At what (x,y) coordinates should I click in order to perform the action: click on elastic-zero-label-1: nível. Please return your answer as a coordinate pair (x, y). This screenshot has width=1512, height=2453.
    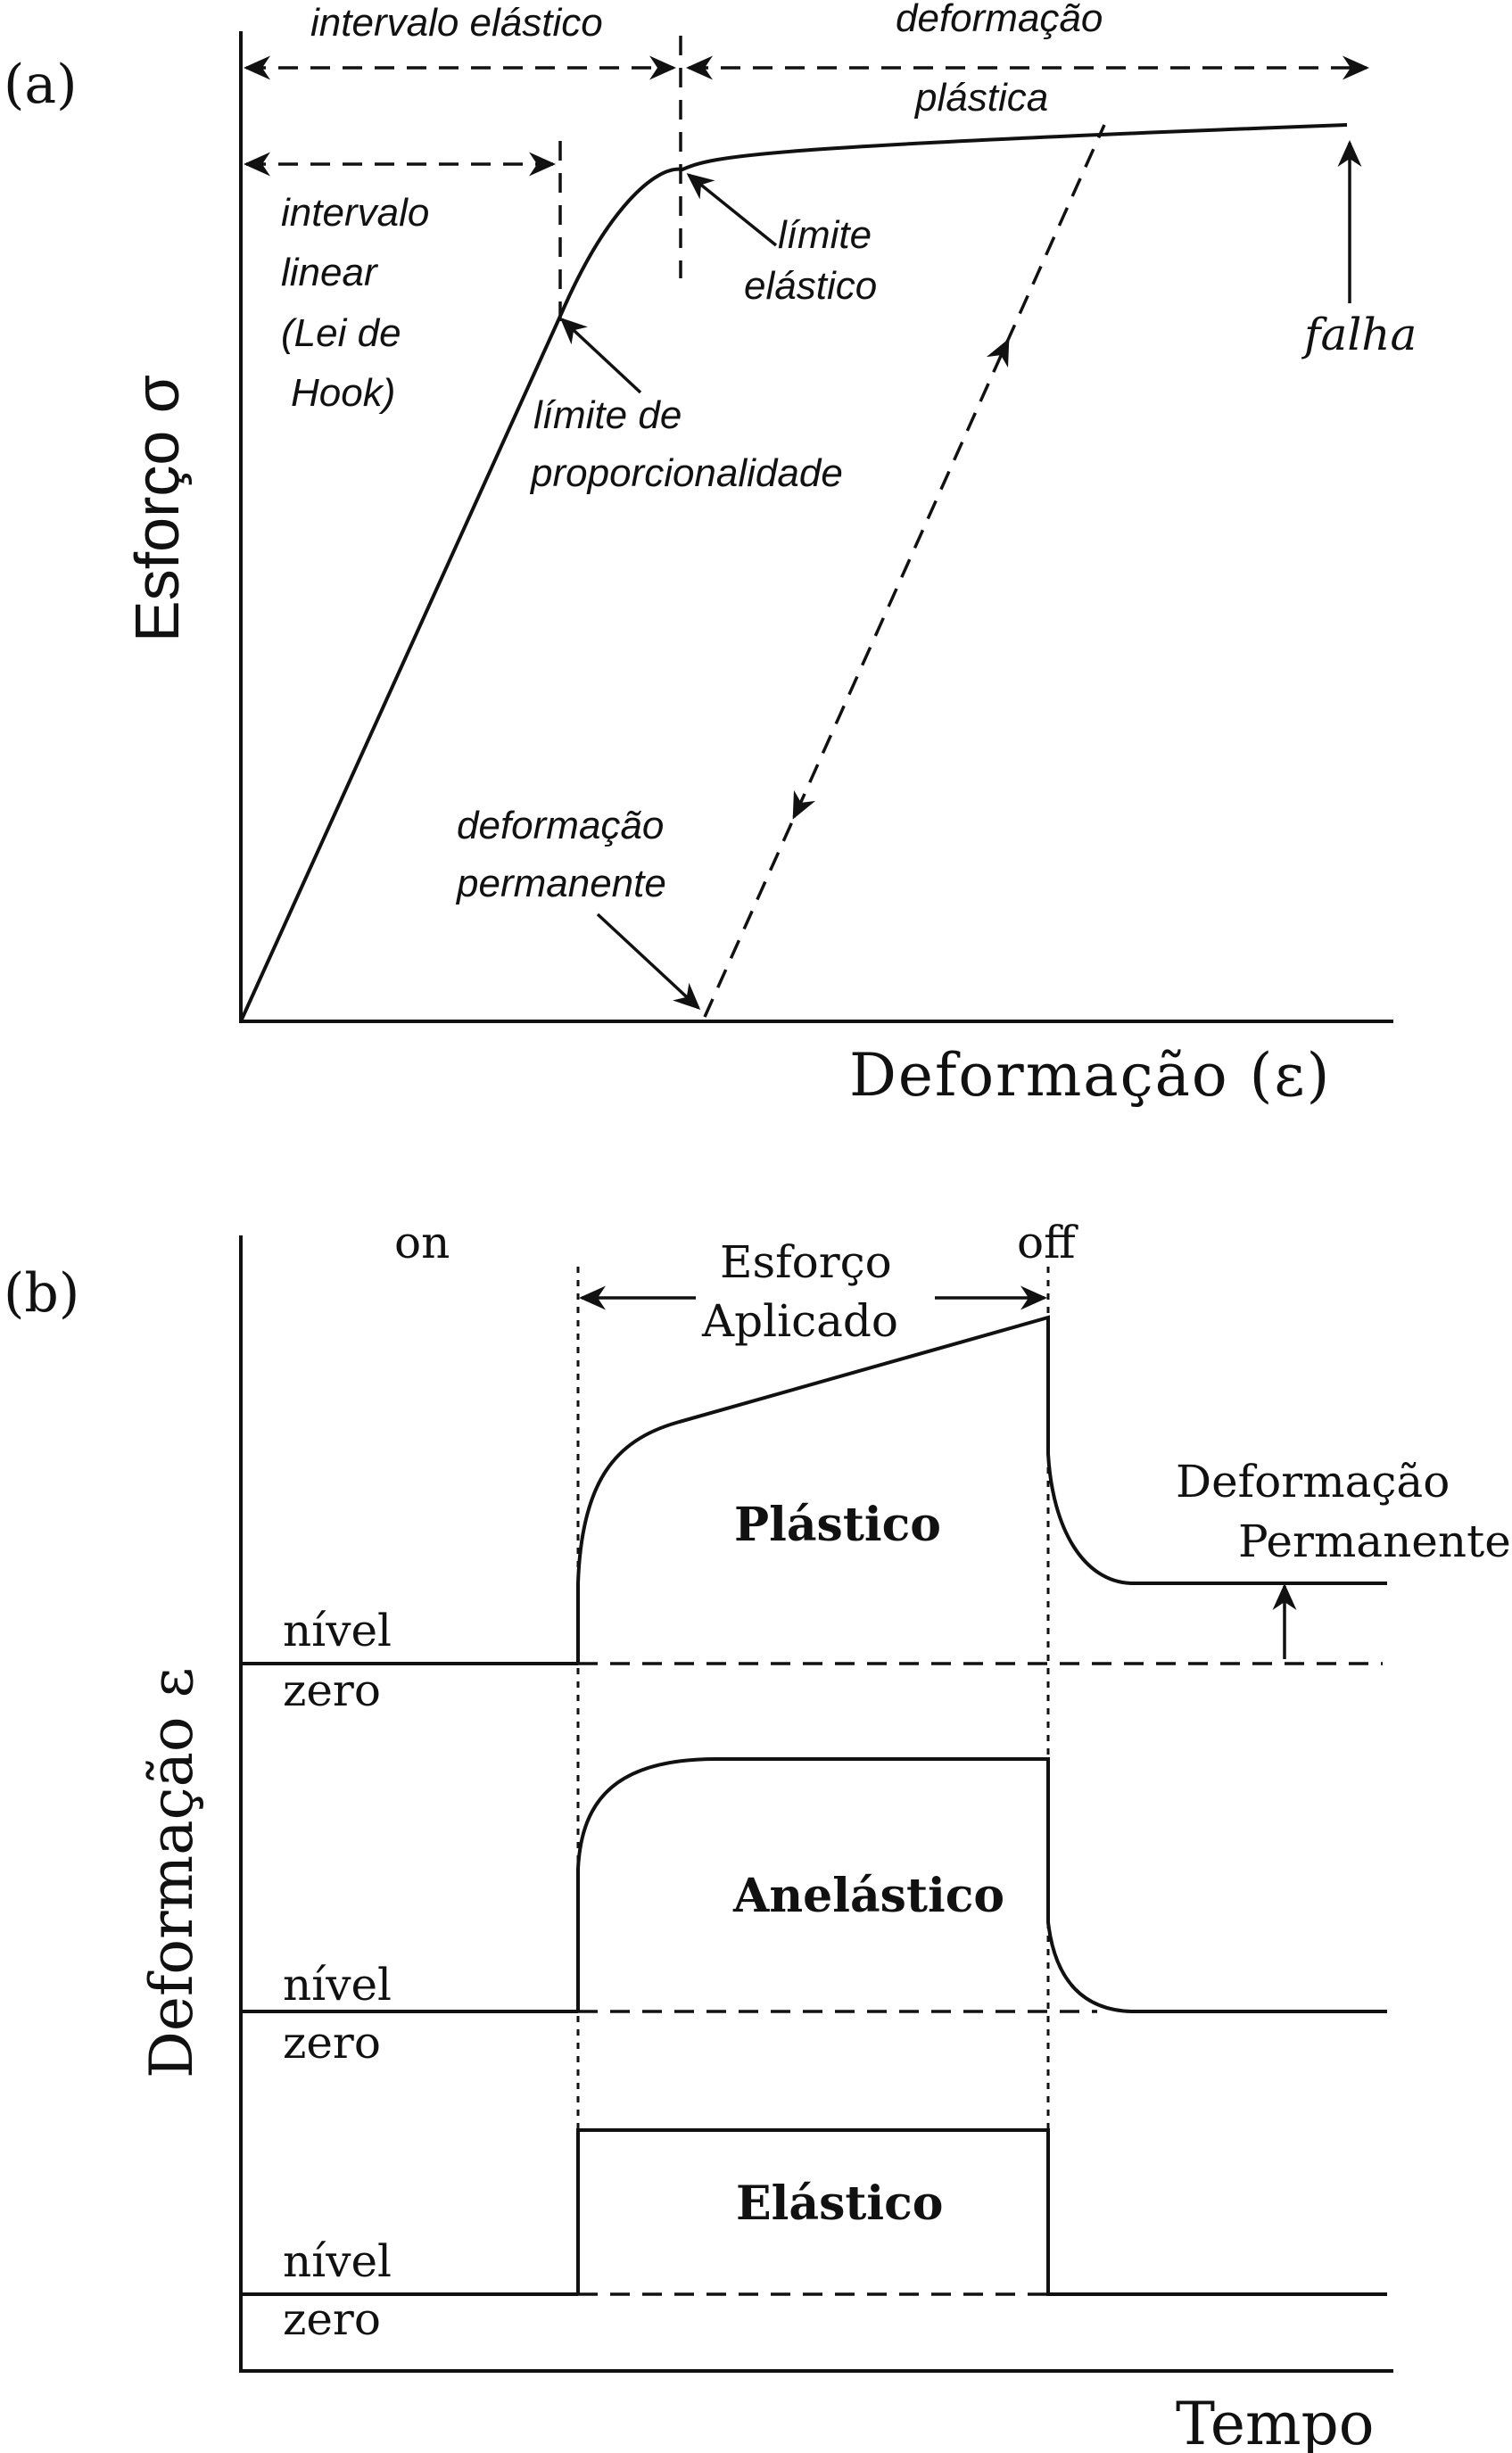
    Looking at the image, I should click on (337, 2261).